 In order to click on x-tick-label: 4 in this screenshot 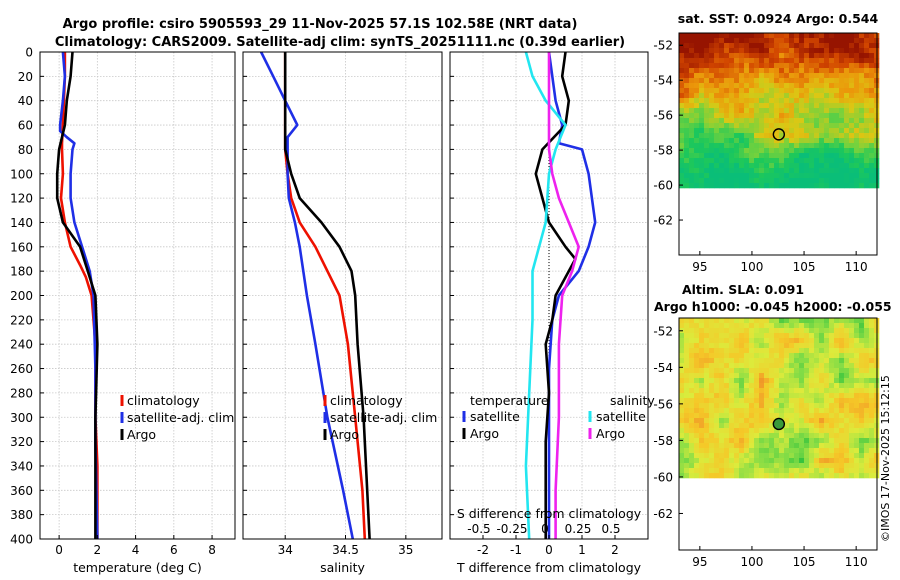, I will do `click(136, 550)`.